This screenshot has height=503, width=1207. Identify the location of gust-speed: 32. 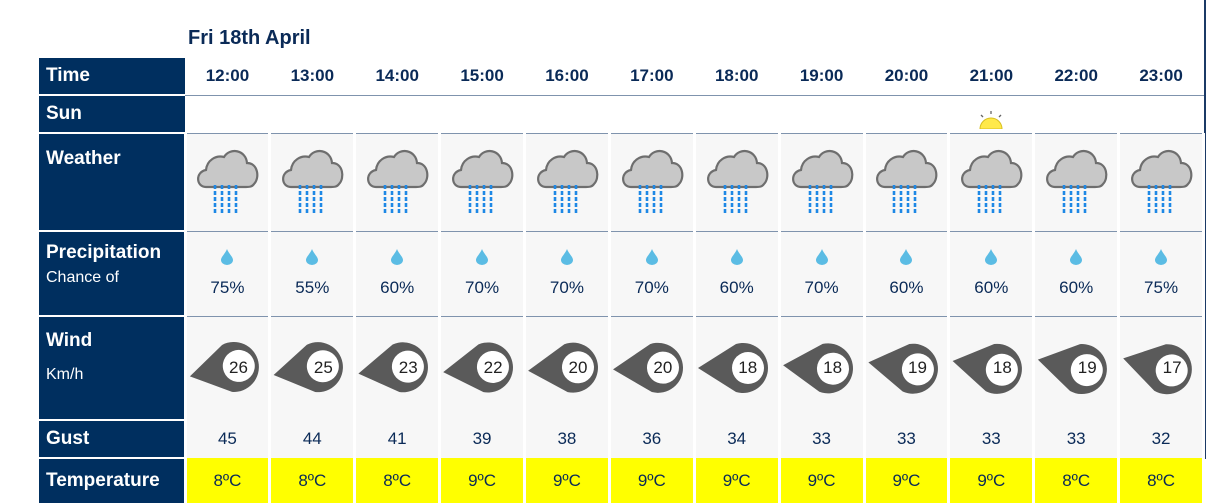
(1161, 438).